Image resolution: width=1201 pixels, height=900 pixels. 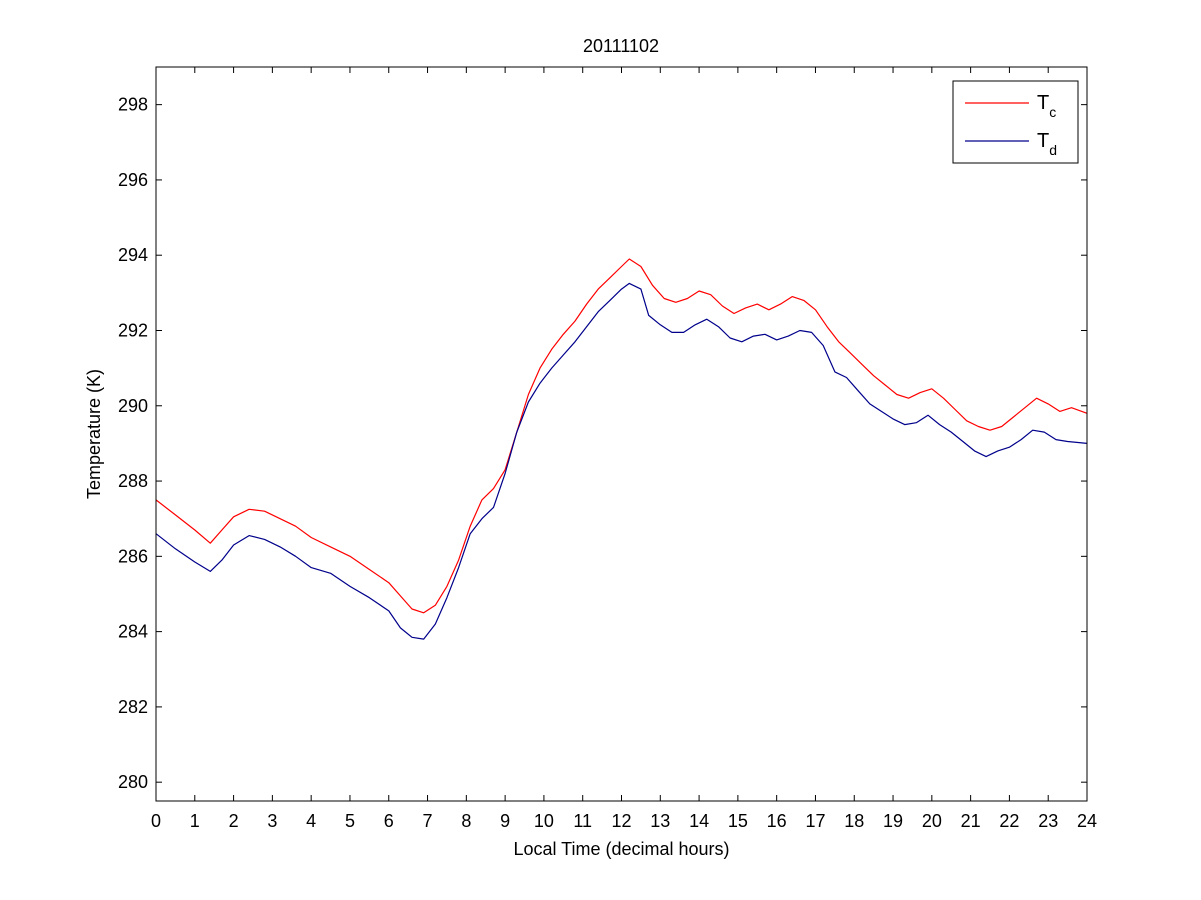 I want to click on x-tick-label: 18, so click(x=854, y=821).